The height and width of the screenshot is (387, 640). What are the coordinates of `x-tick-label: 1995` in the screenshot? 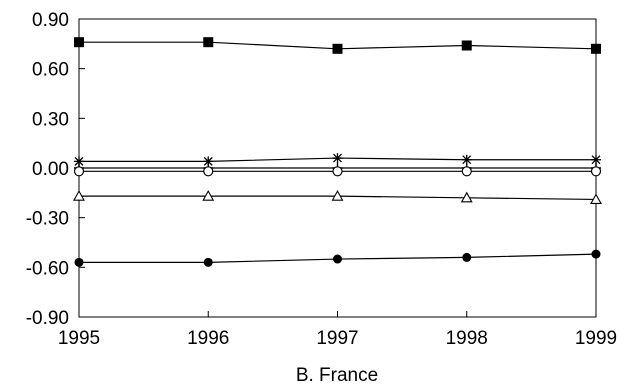 It's located at (79, 338).